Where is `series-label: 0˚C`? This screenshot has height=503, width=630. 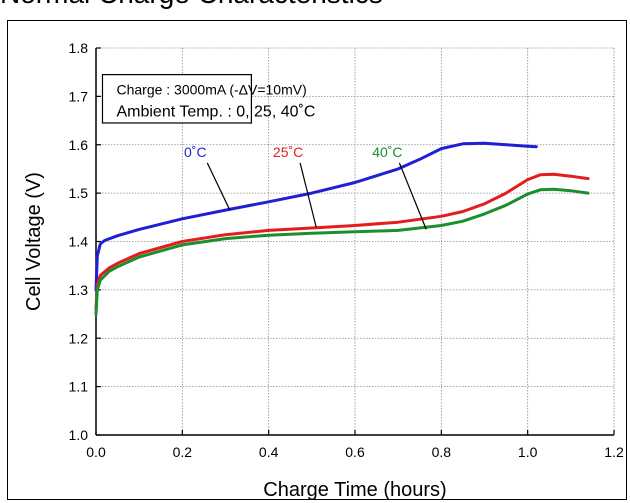
series-label: 0˚C is located at coordinates (195, 152).